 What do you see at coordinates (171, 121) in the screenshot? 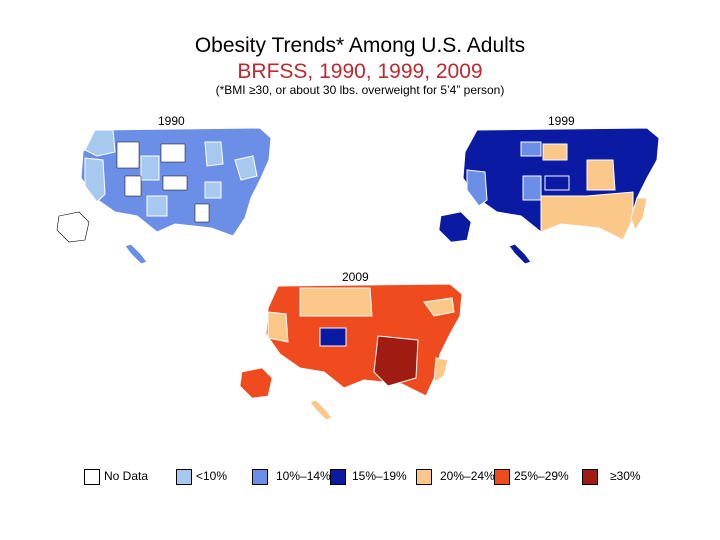
I see `map-1990-label: 1990` at bounding box center [171, 121].